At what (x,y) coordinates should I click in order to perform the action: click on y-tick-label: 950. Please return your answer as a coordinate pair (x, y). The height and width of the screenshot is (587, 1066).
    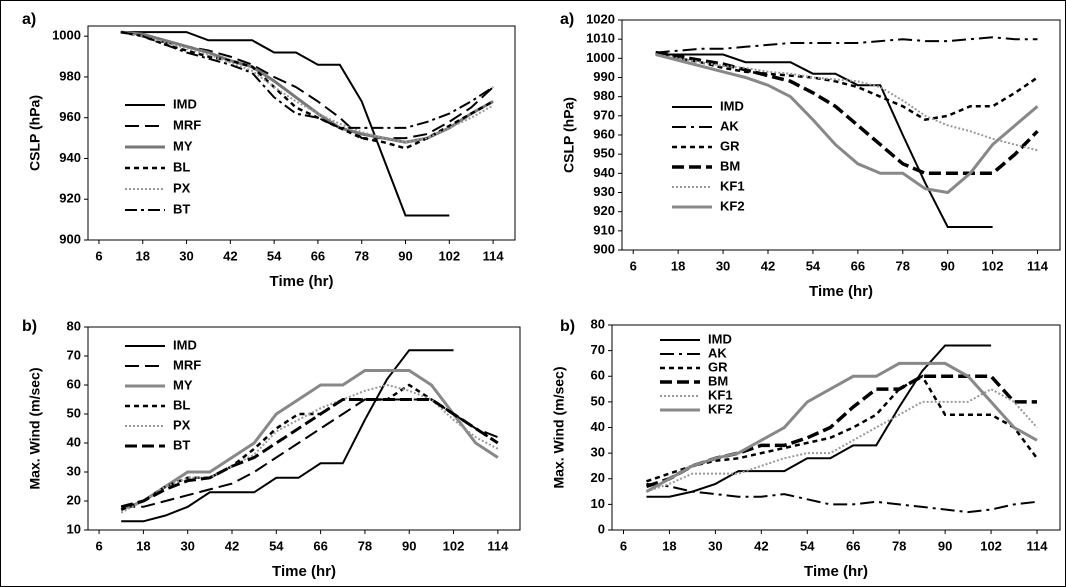
    Looking at the image, I should click on (604, 153).